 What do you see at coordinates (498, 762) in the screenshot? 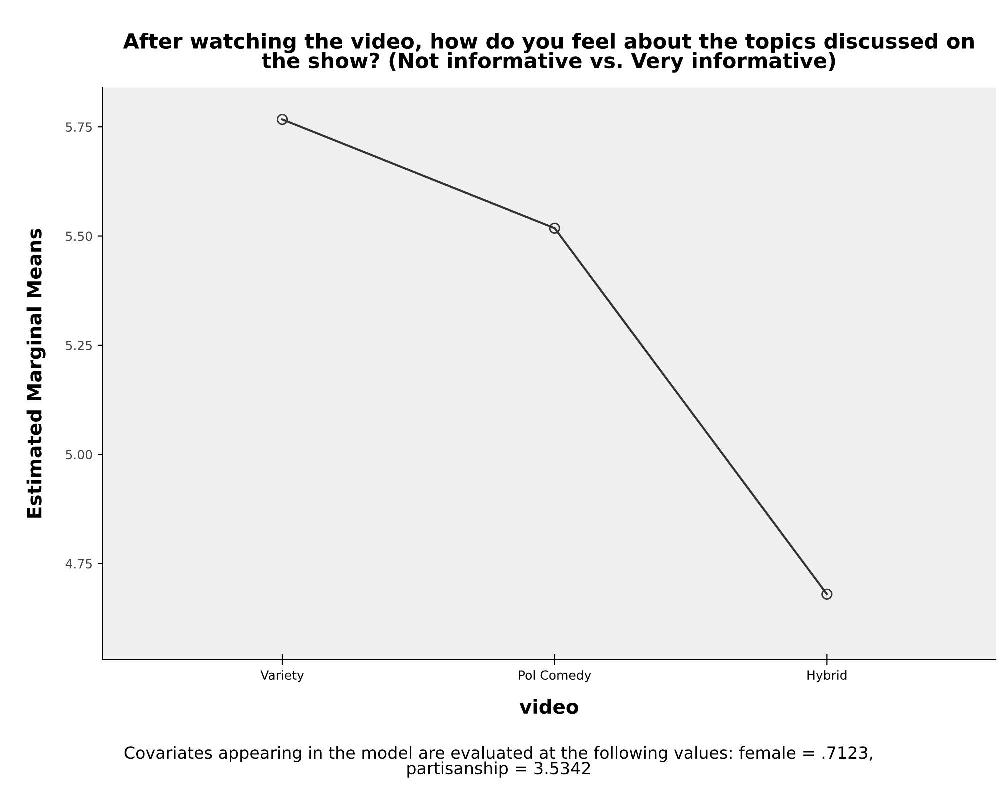
I see `text: Covariates appearing in the model are evaluated at the following values: female = .7123, partisanship = 3.5342` at bounding box center [498, 762].